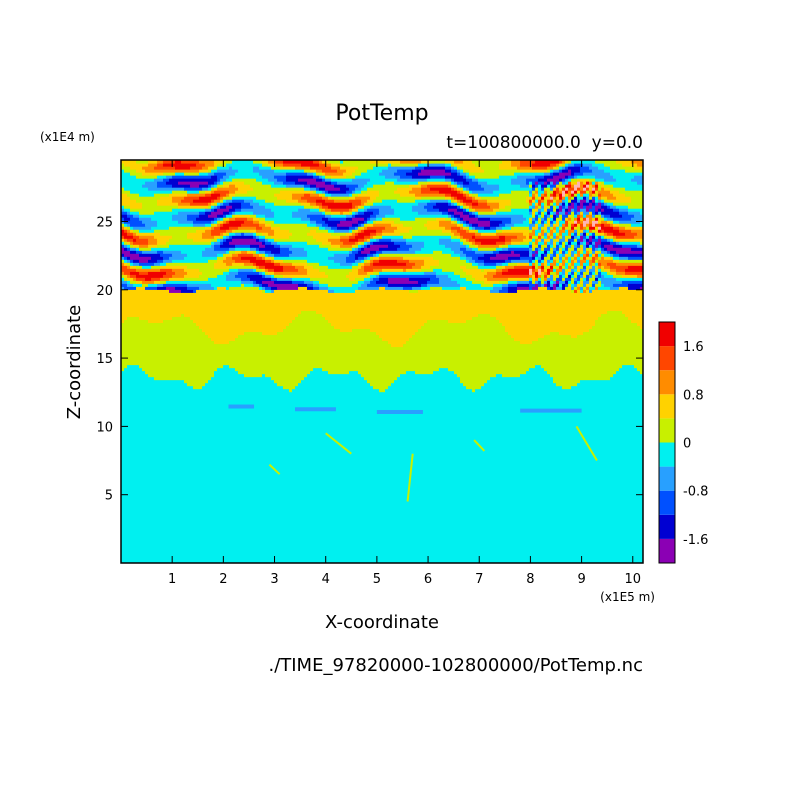 The height and width of the screenshot is (804, 804). I want to click on chart-title: PotTemp, so click(381, 113).